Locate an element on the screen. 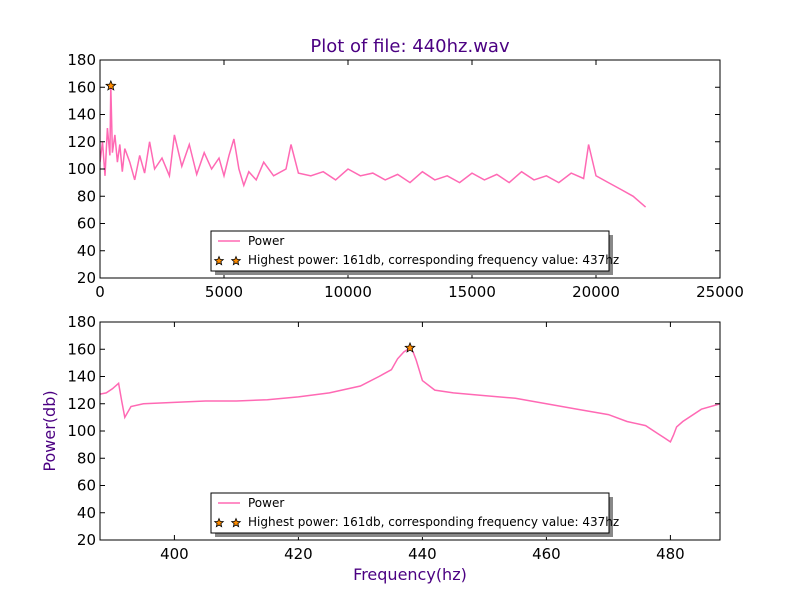  top-series-layer is located at coordinates (373, 143).